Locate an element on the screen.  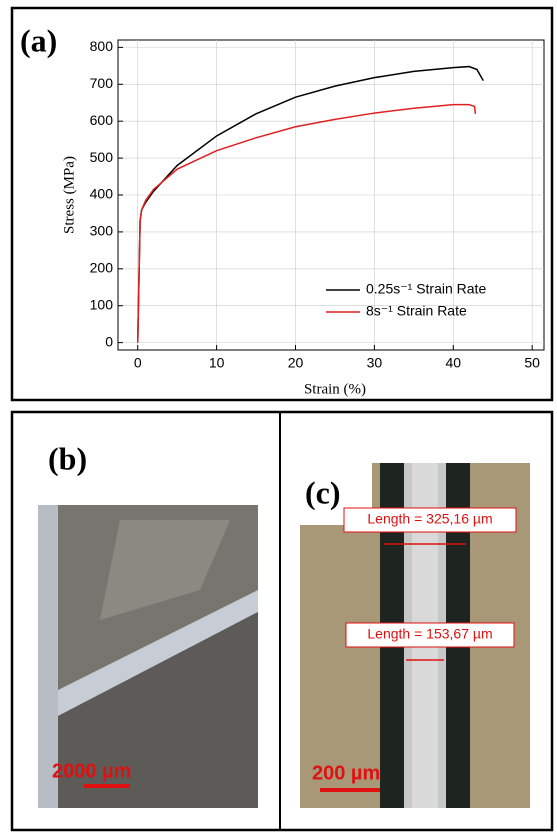
y-axis-label: Stress (MPa) is located at coordinates (69, 195).